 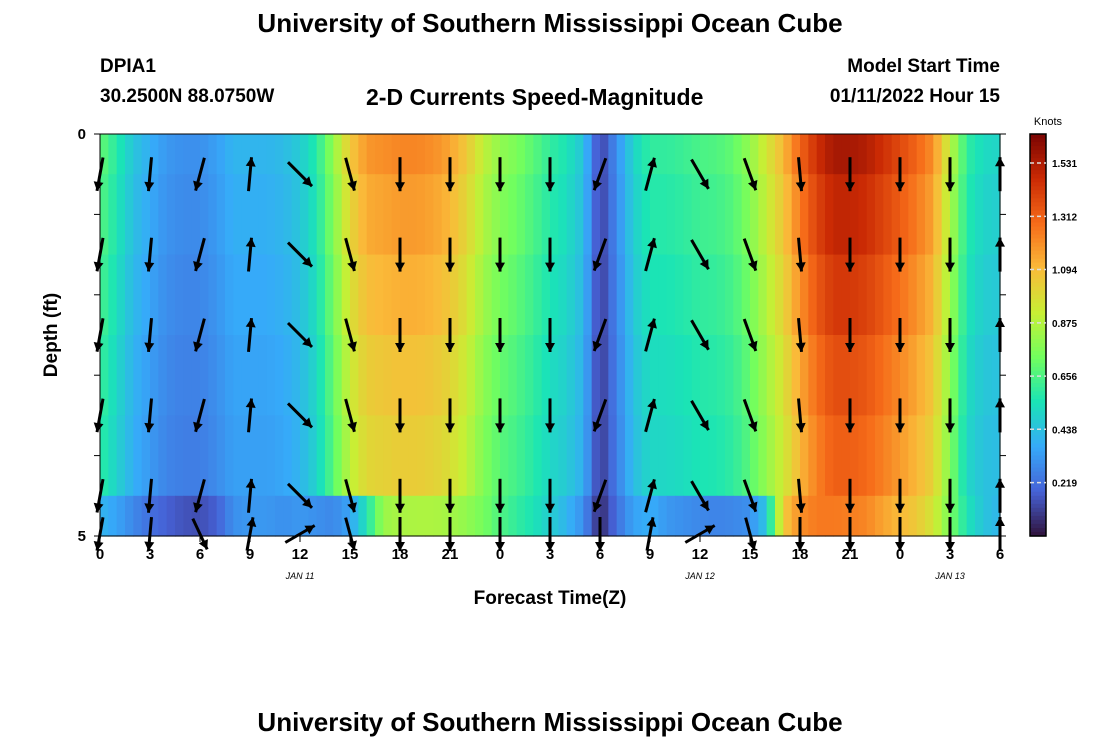 I want to click on x-tick-label: 6, so click(x=200, y=554).